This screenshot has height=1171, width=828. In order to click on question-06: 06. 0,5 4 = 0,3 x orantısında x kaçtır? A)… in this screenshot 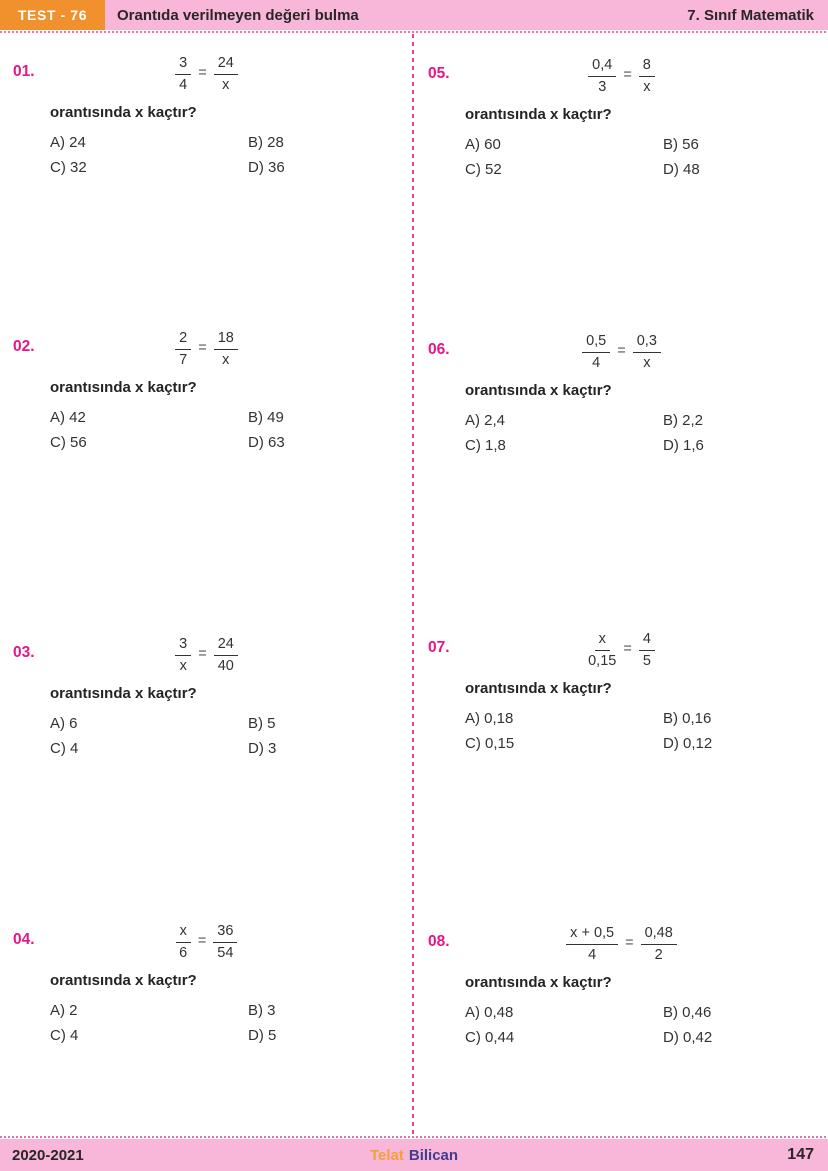, I will do `click(621, 391)`.